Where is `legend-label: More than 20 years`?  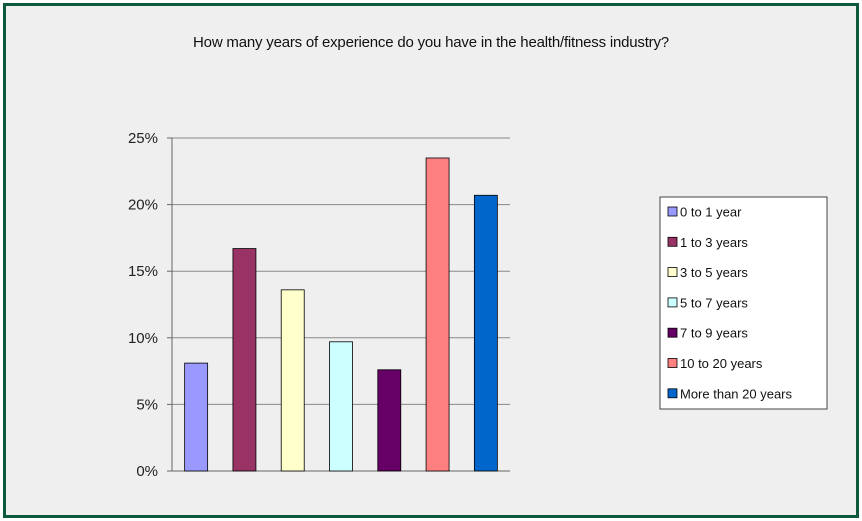 legend-label: More than 20 years is located at coordinates (736, 393).